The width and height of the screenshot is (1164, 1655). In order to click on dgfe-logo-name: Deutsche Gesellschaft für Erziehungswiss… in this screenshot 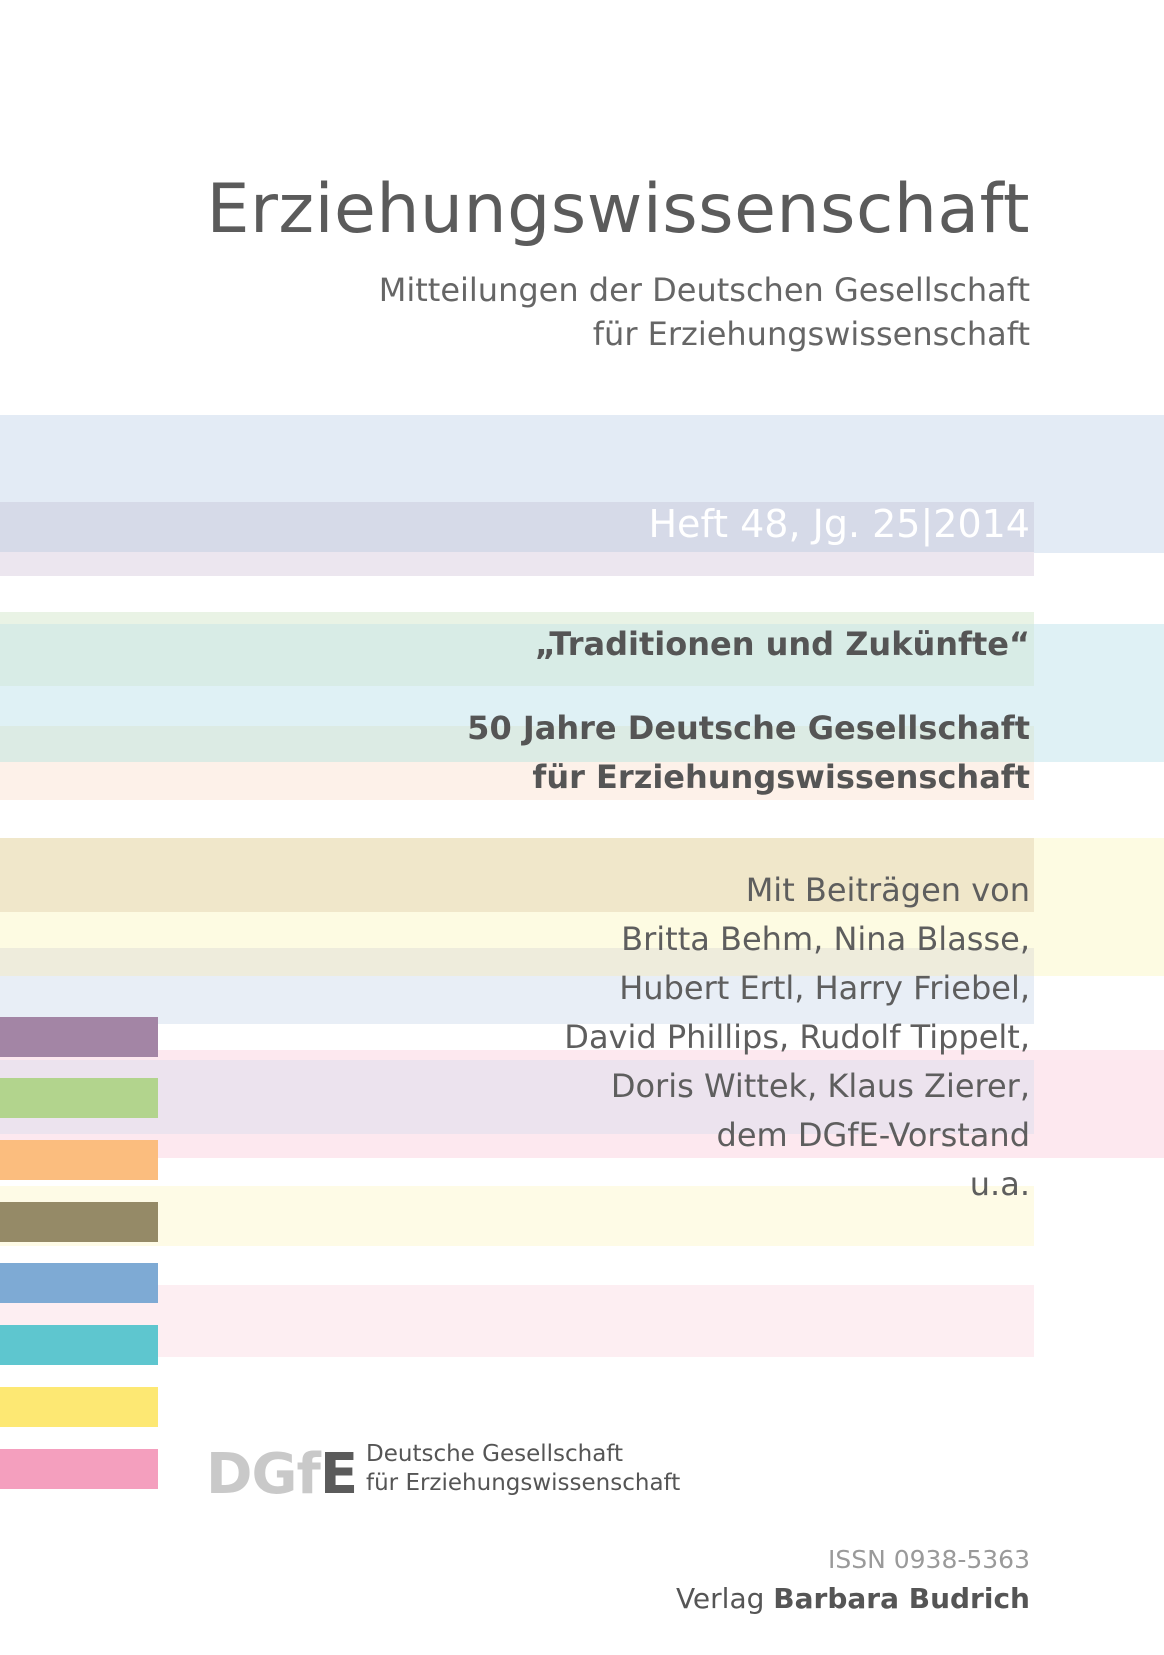, I will do `click(523, 1469)`.